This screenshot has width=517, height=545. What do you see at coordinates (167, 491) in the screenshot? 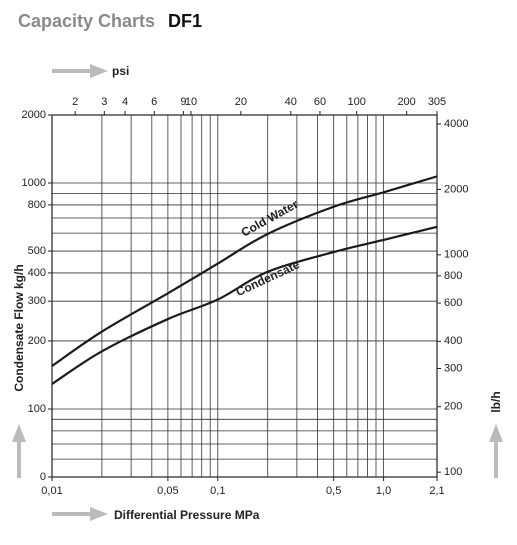
I see `x-tick-label: 0,05` at bounding box center [167, 491].